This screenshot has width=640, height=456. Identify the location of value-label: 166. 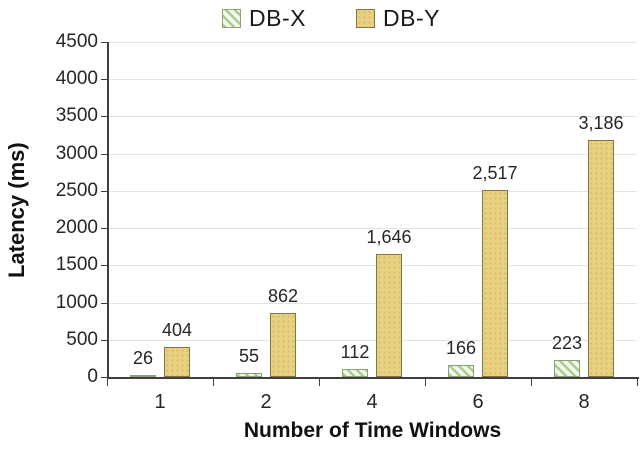
(461, 347).